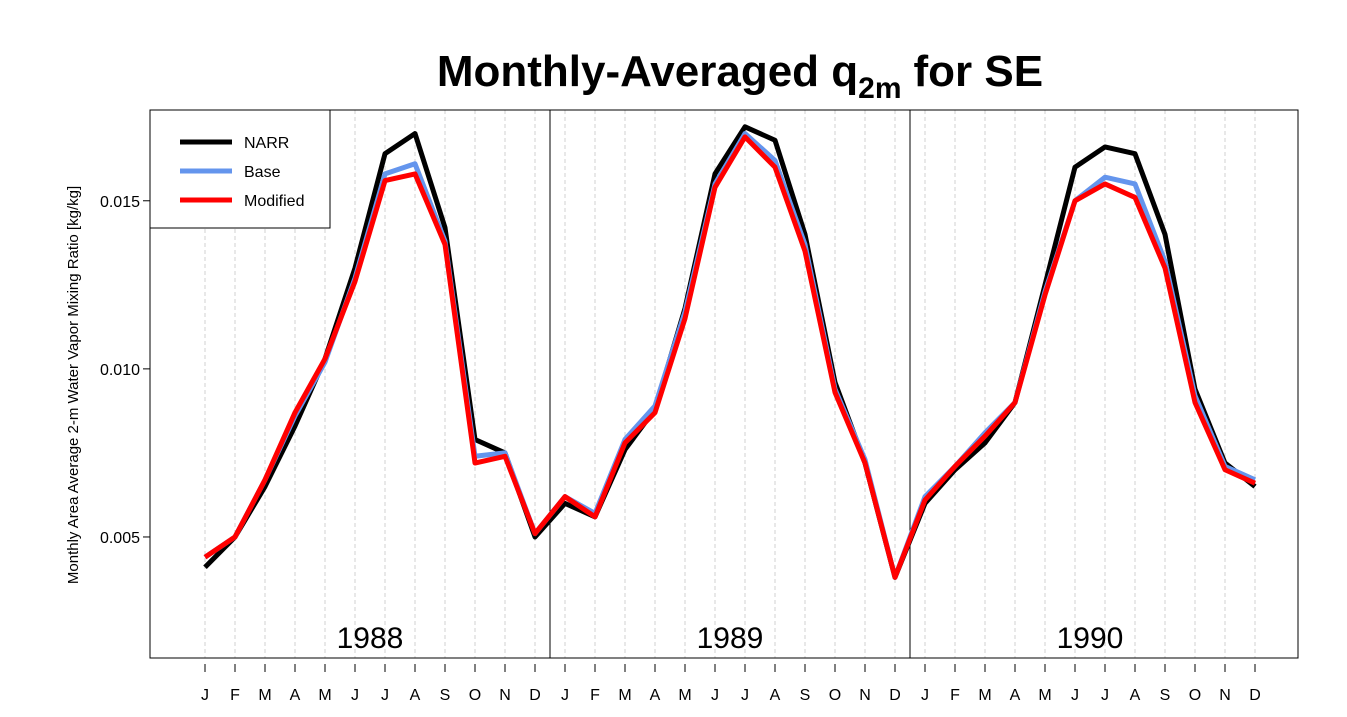 This screenshot has height=717, width=1347. I want to click on chart-title: Monthly-Averaged q2m for SE, so click(740, 76).